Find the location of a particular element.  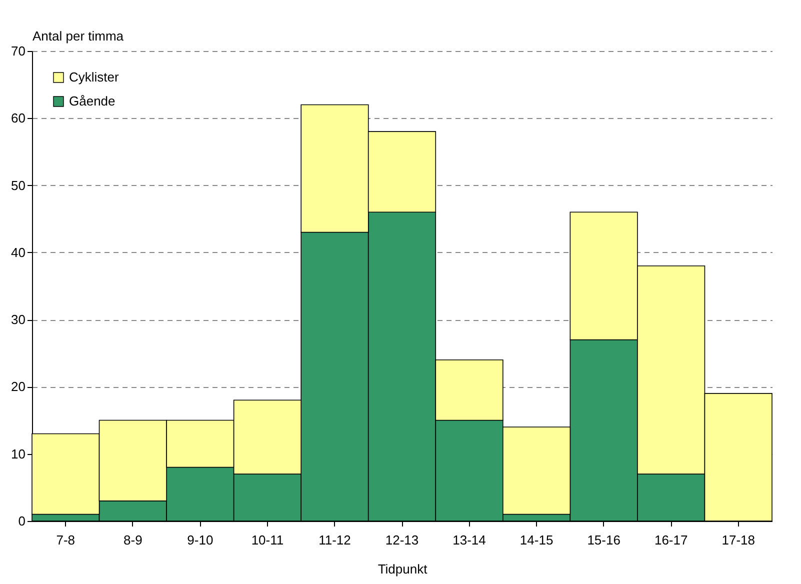

x-tick-label: 8-9 is located at coordinates (133, 540).